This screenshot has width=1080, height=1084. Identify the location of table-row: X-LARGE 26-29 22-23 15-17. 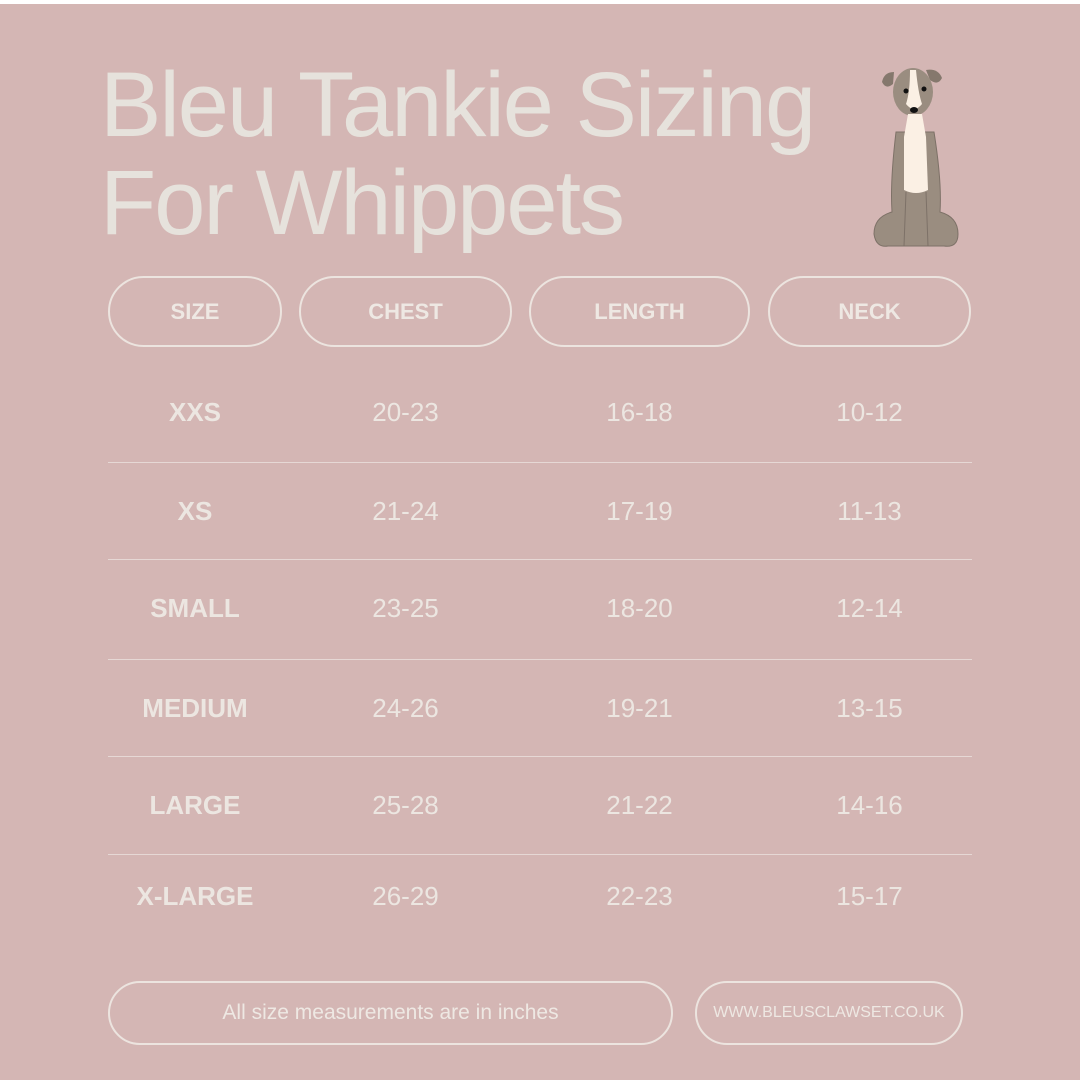
(540, 896).